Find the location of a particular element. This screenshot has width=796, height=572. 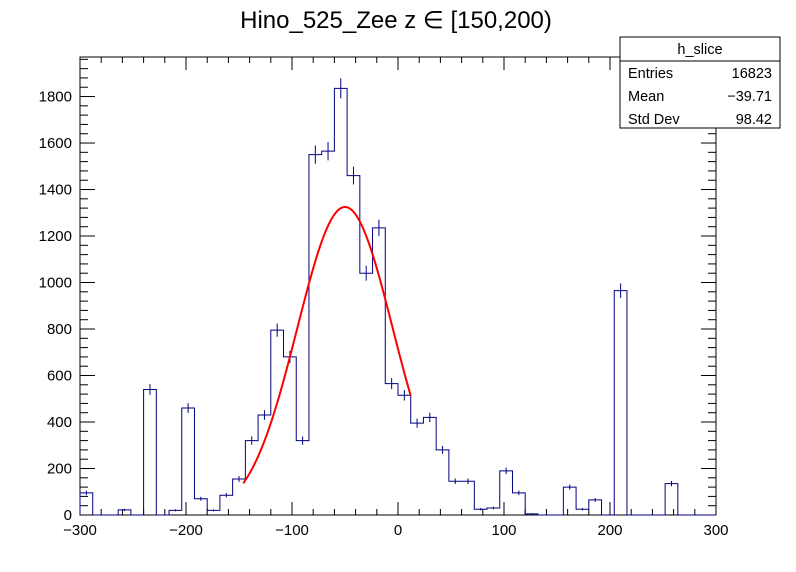

stats-entries-value: 16823 is located at coordinates (752, 74).